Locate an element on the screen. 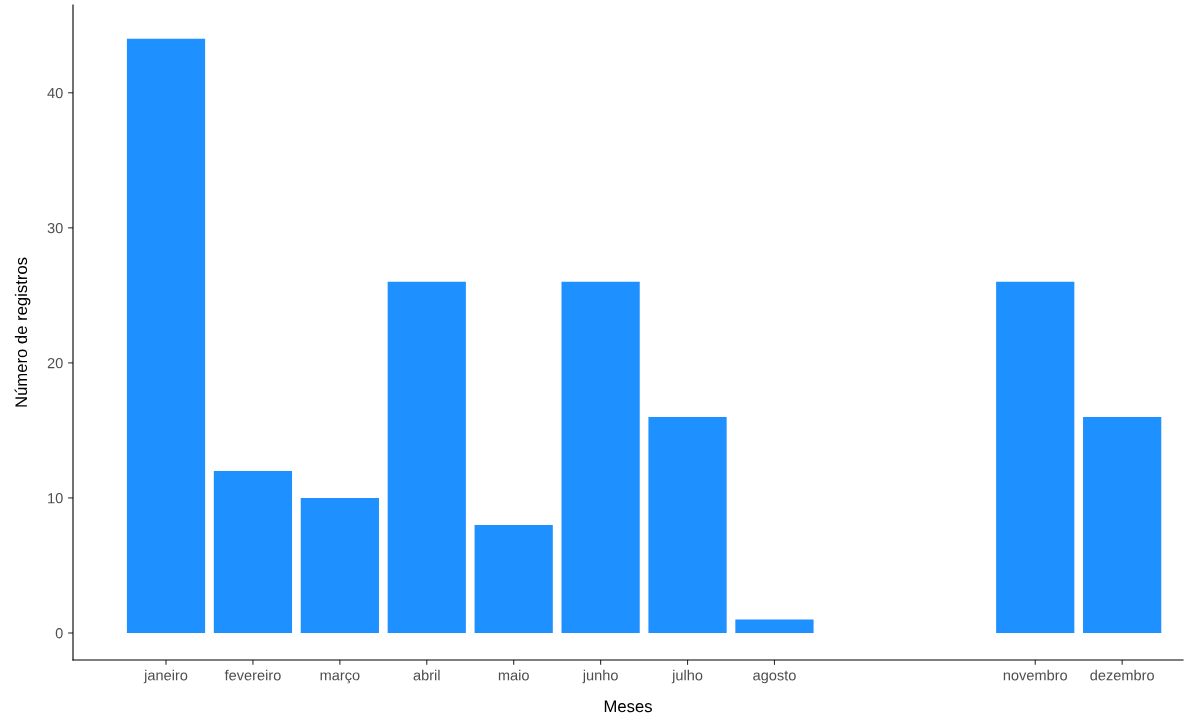 The image size is (1189, 726). y-tick-label: 10 is located at coordinates (55, 498).